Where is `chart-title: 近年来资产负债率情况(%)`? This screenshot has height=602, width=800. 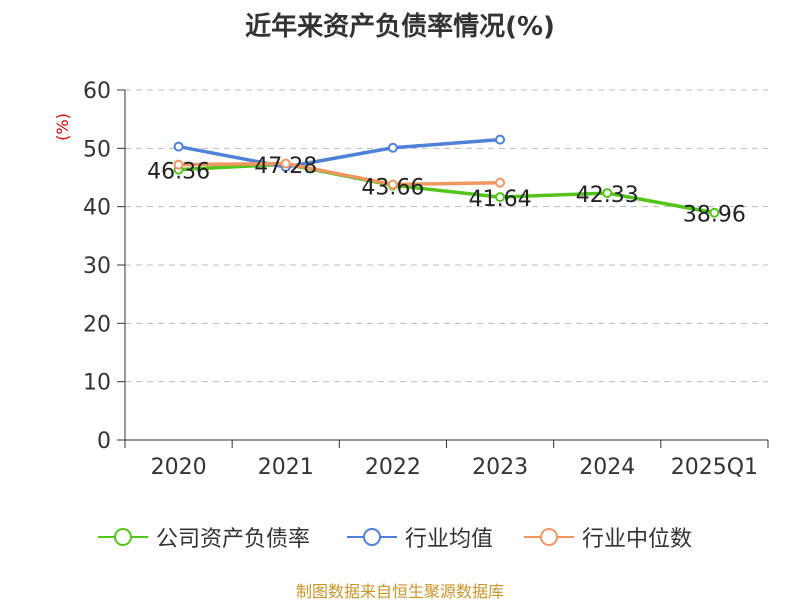 chart-title: 近年来资产负债率情况(%) is located at coordinates (400, 27).